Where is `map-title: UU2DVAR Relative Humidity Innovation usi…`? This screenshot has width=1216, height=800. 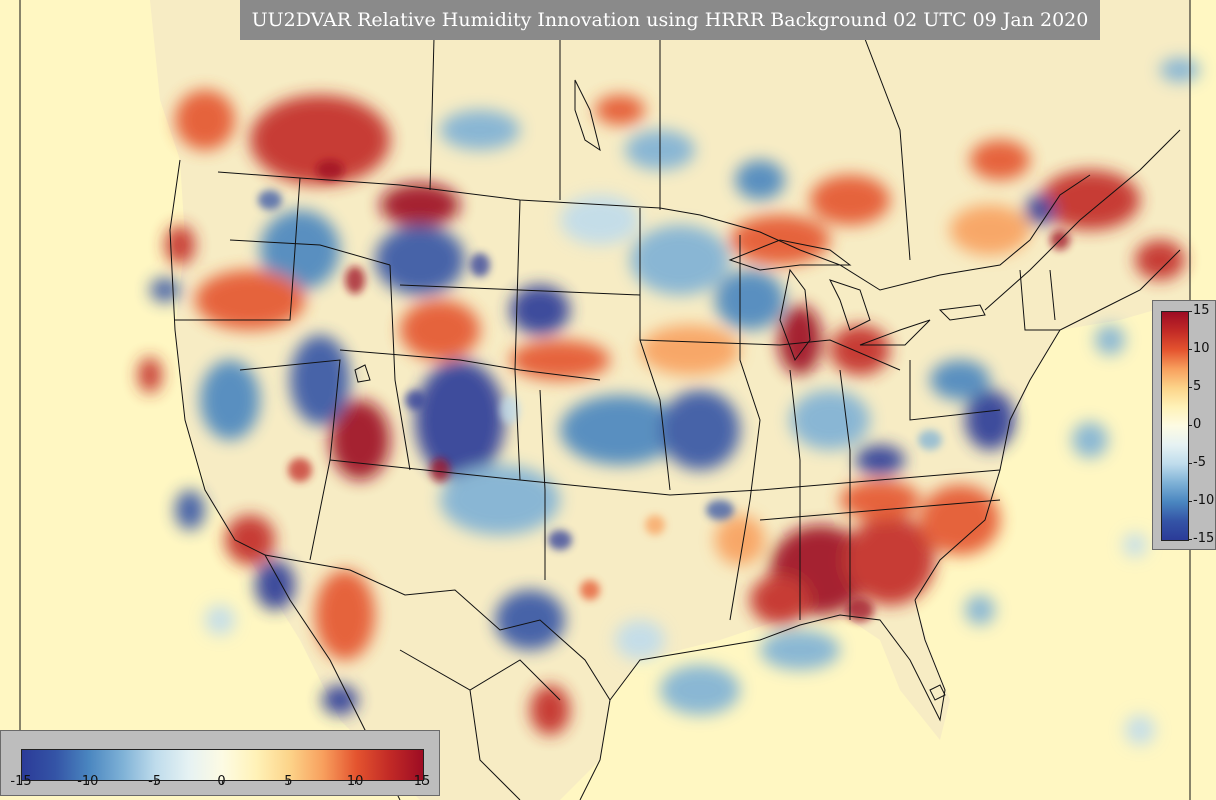
map-title: UU2DVAR Relative Humidity Innovation usi… is located at coordinates (670, 20).